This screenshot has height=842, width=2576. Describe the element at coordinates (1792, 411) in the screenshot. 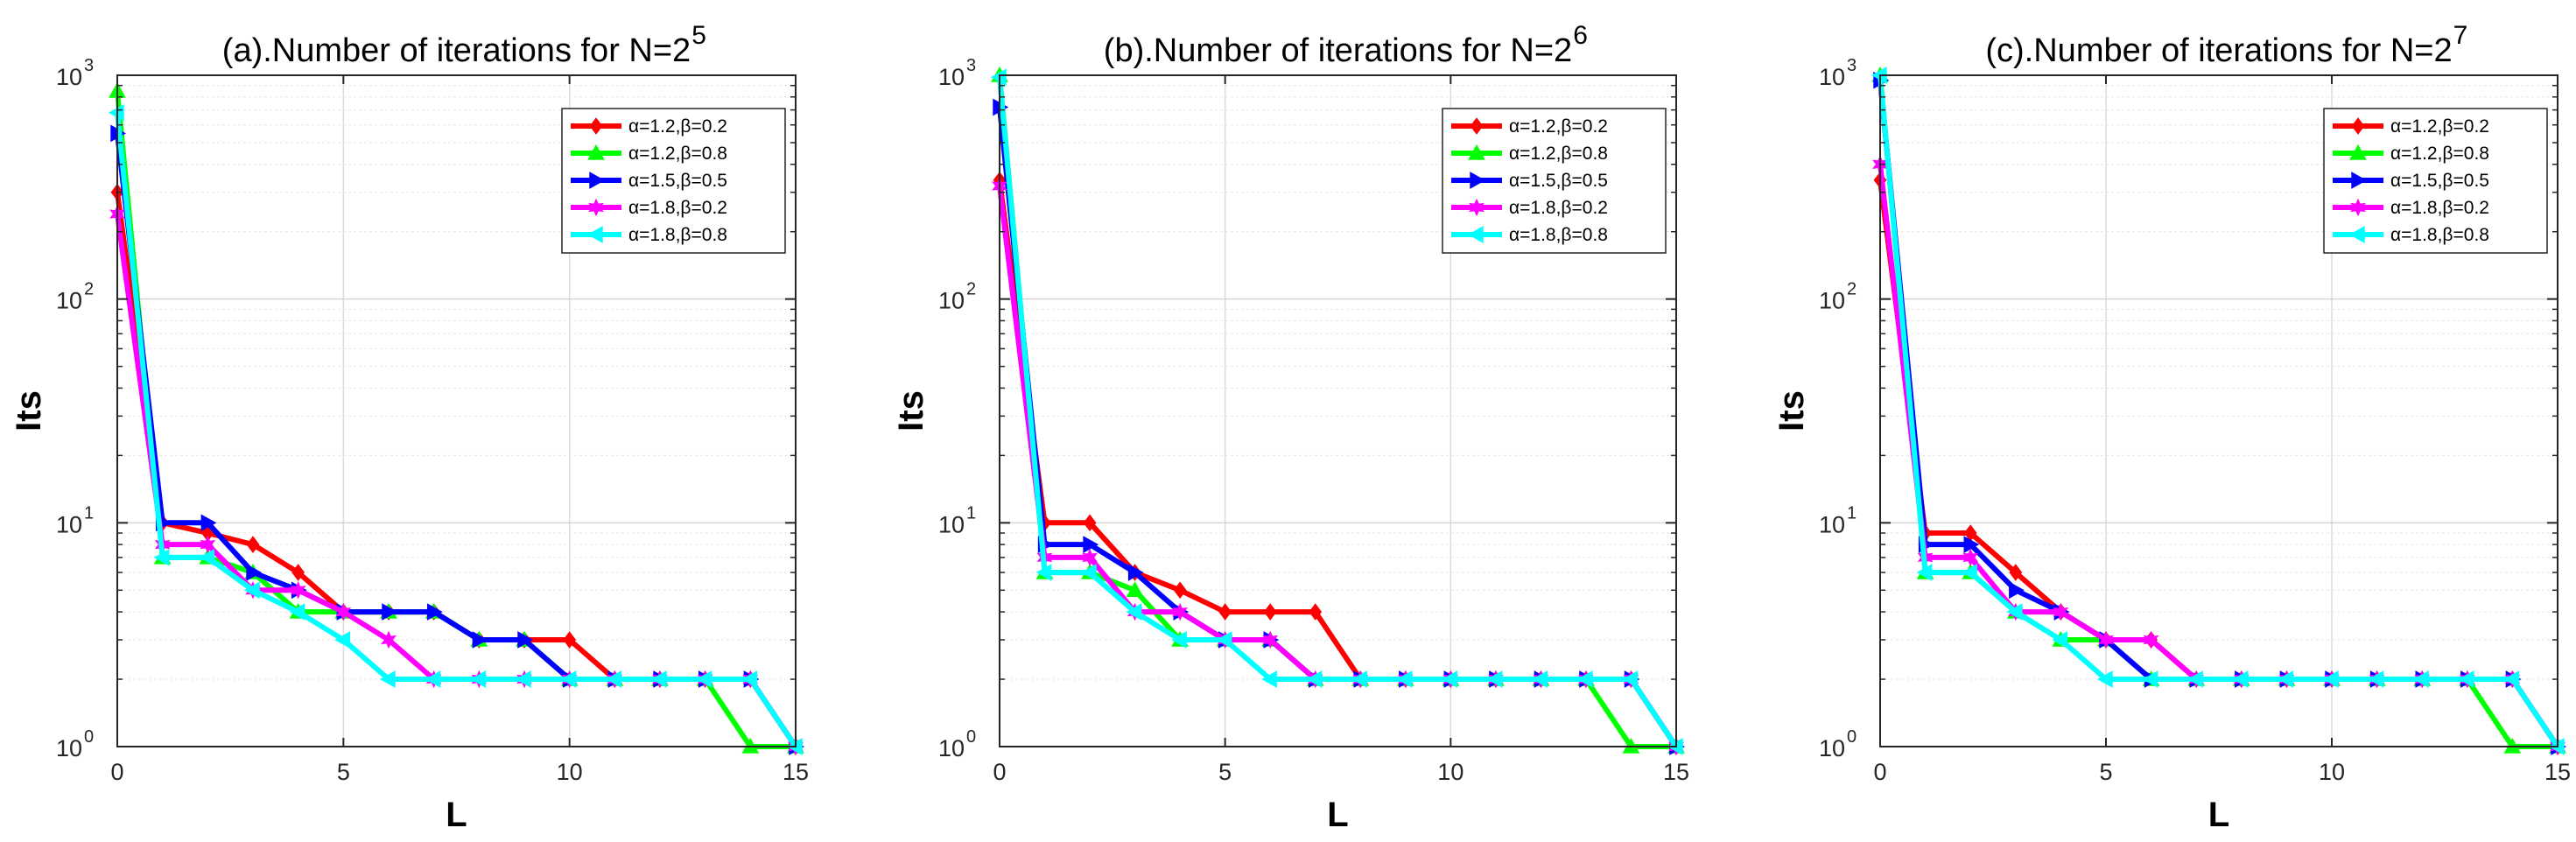

I see `y-axis-label: Its` at that location.